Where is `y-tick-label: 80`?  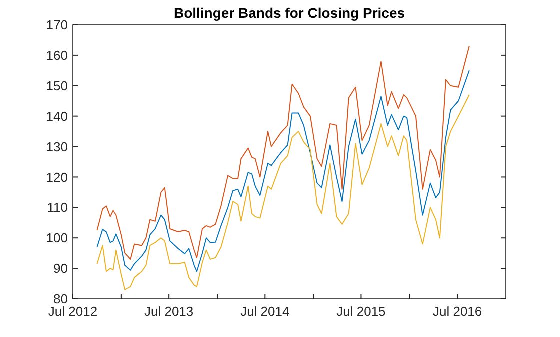
y-tick-label: 80 is located at coordinates (61, 299).